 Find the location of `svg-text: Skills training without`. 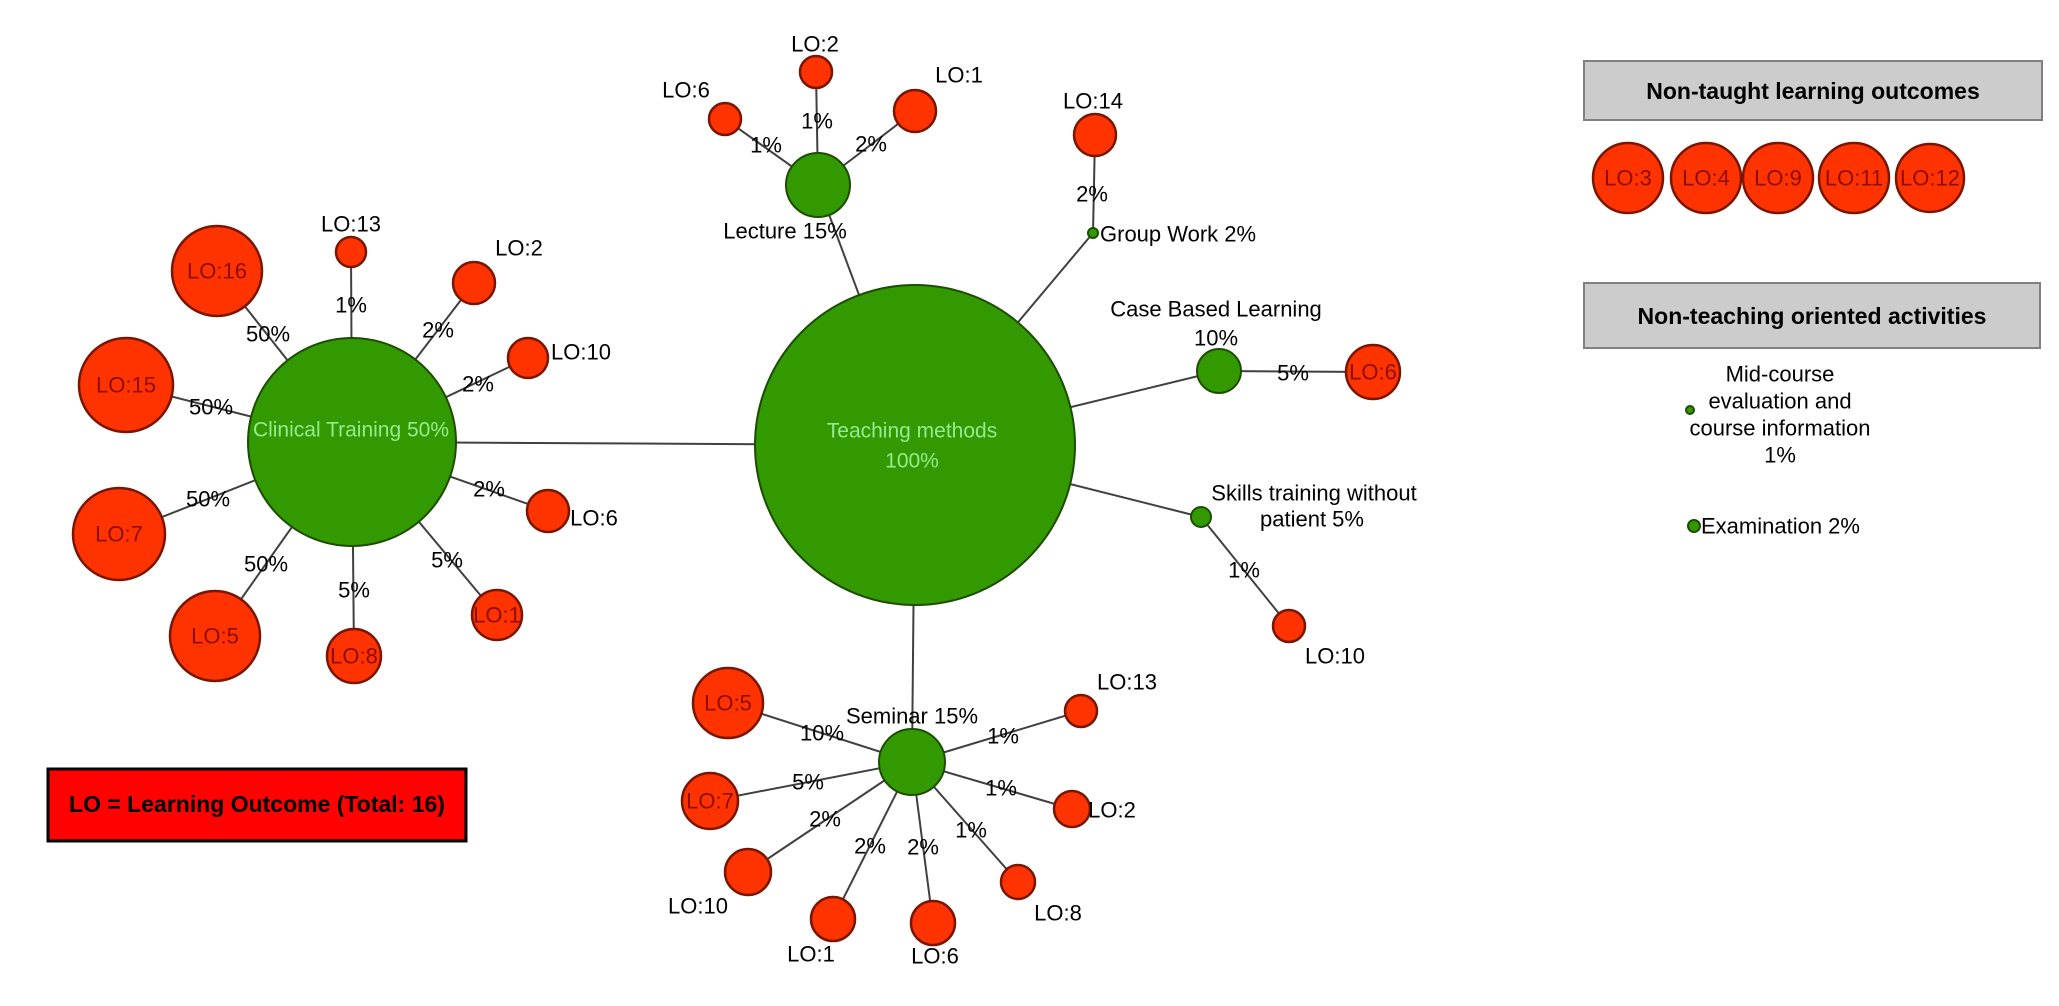

svg-text: Skills training without is located at coordinates (1313, 493).